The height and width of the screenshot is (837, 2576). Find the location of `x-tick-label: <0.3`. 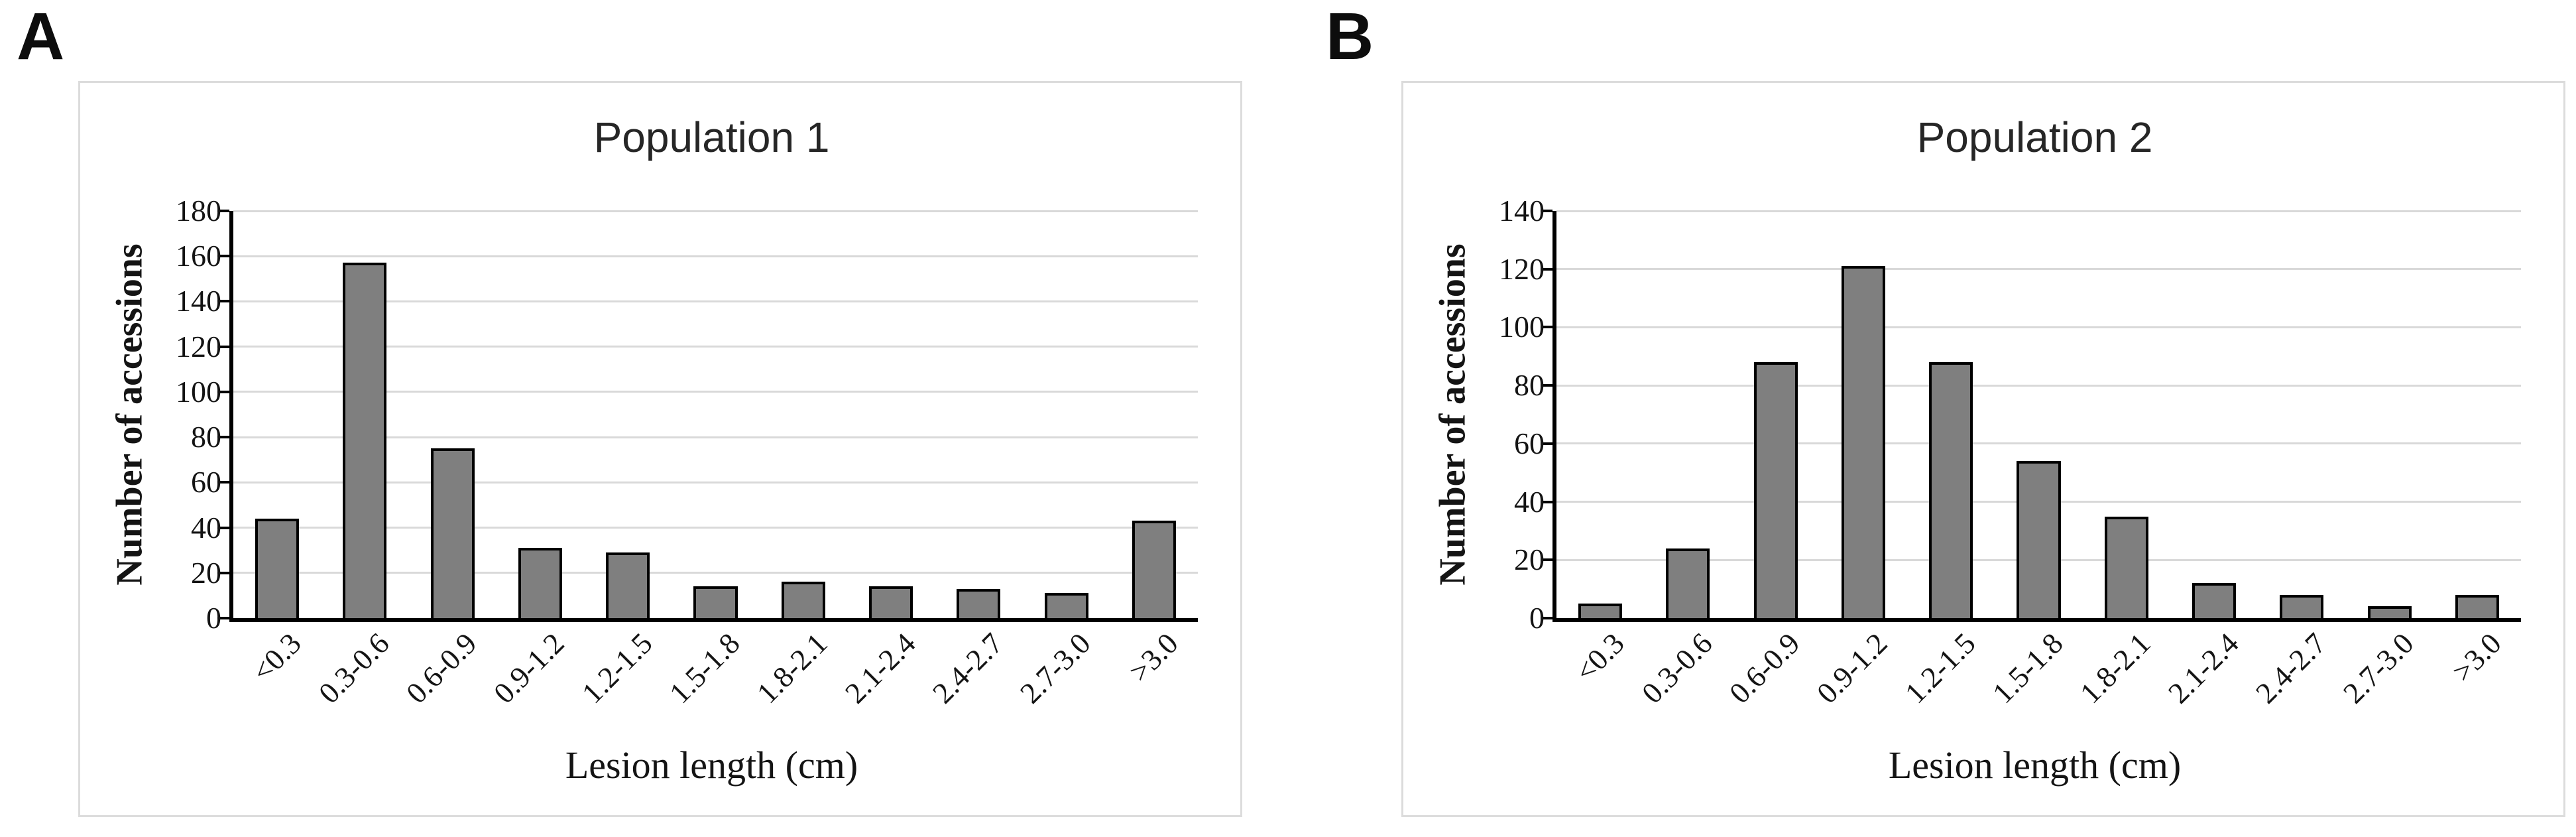

x-tick-label: <0.3 is located at coordinates (277, 657).